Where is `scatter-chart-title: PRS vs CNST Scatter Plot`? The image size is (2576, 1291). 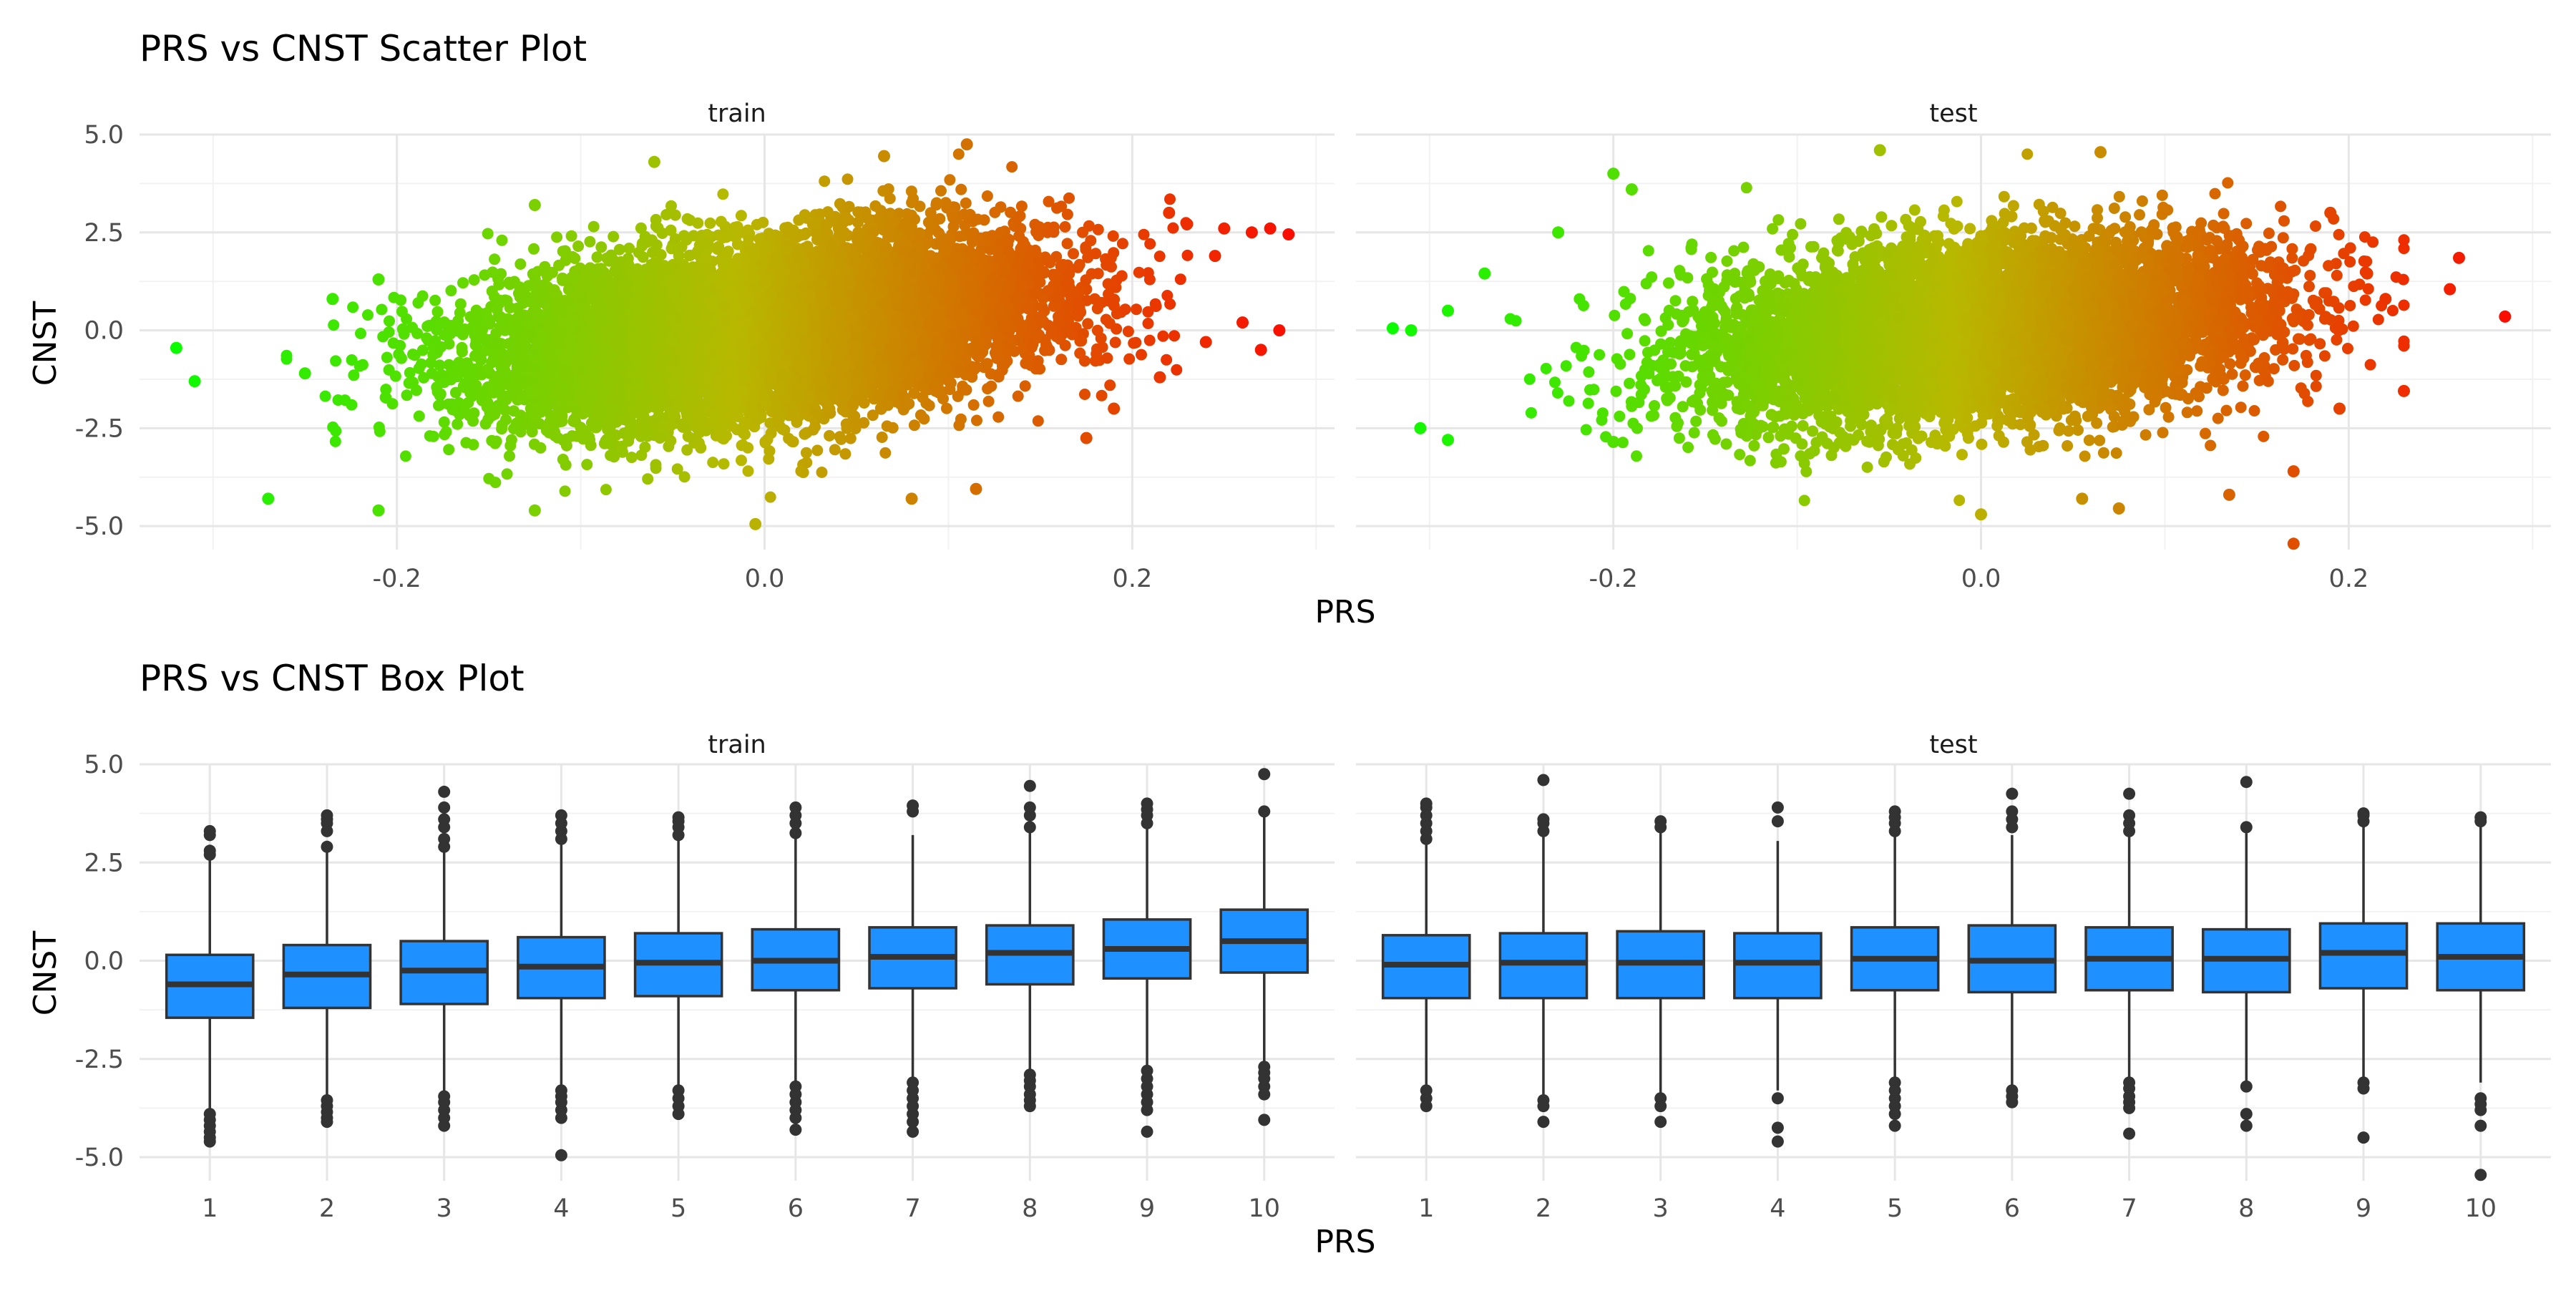
scatter-chart-title: PRS vs CNST Scatter Plot is located at coordinates (363, 48).